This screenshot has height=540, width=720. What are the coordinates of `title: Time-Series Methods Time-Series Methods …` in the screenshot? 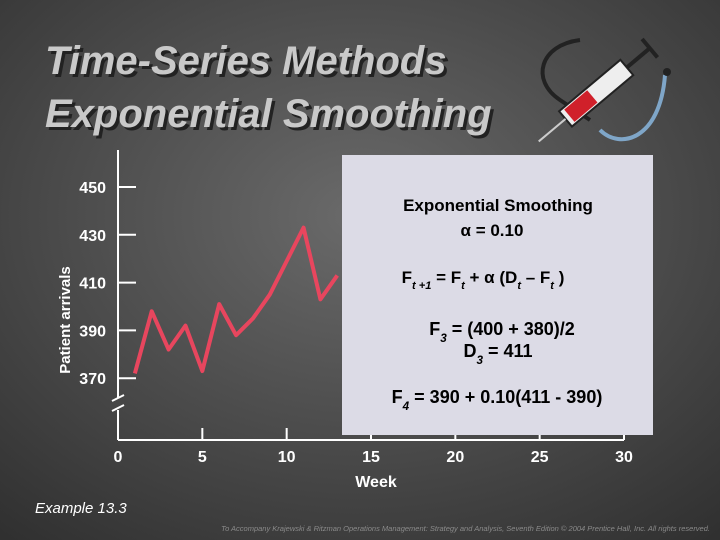 It's located at (270, 89).